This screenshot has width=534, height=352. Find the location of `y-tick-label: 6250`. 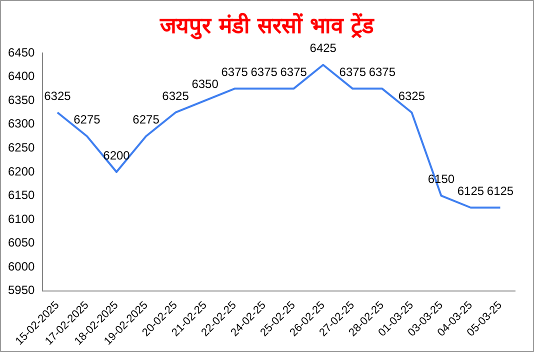

y-tick-label: 6250 is located at coordinates (22, 147).